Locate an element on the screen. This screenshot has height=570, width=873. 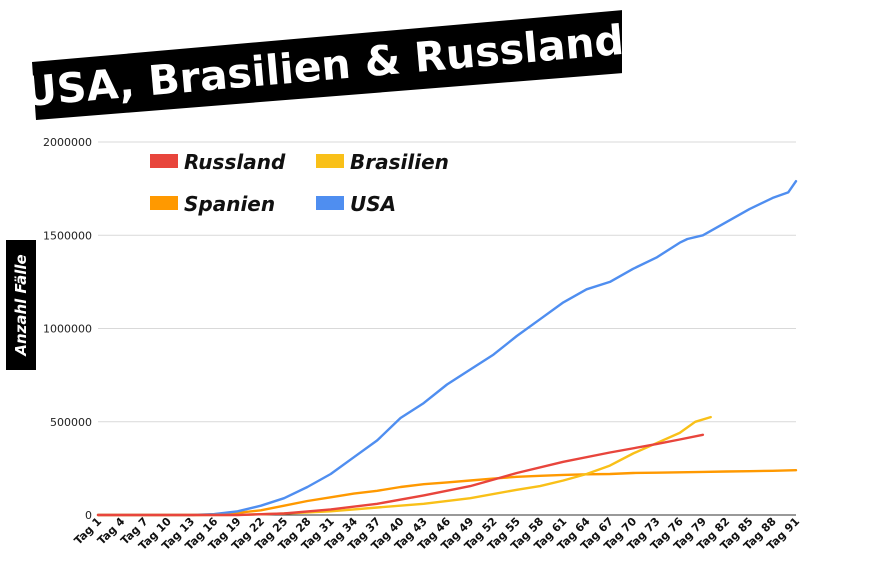
series-line-russland is located at coordinates (400, 475).